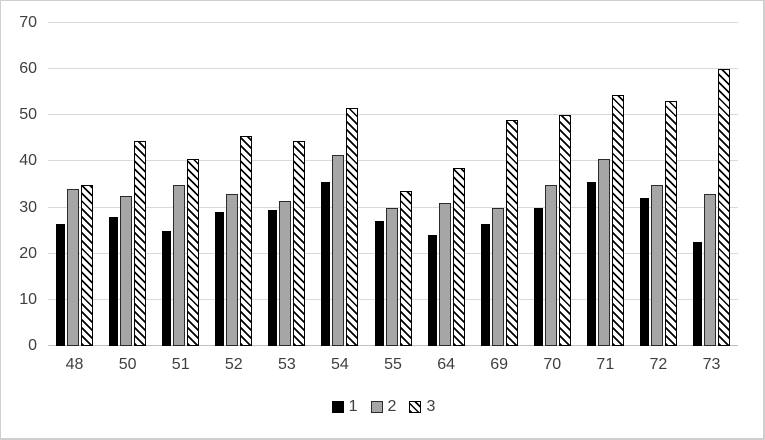  What do you see at coordinates (552, 364) in the screenshot?
I see `x-tick-label-70: 70` at bounding box center [552, 364].